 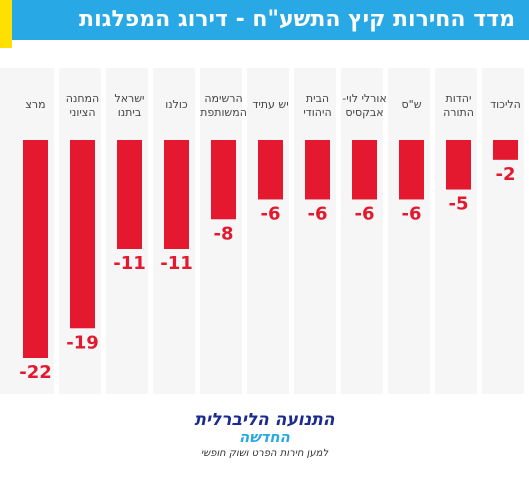 I want to click on chart-title: מדד החירות קיץ התשע"ח - דירוג המפלגות, so click(x=297, y=19).